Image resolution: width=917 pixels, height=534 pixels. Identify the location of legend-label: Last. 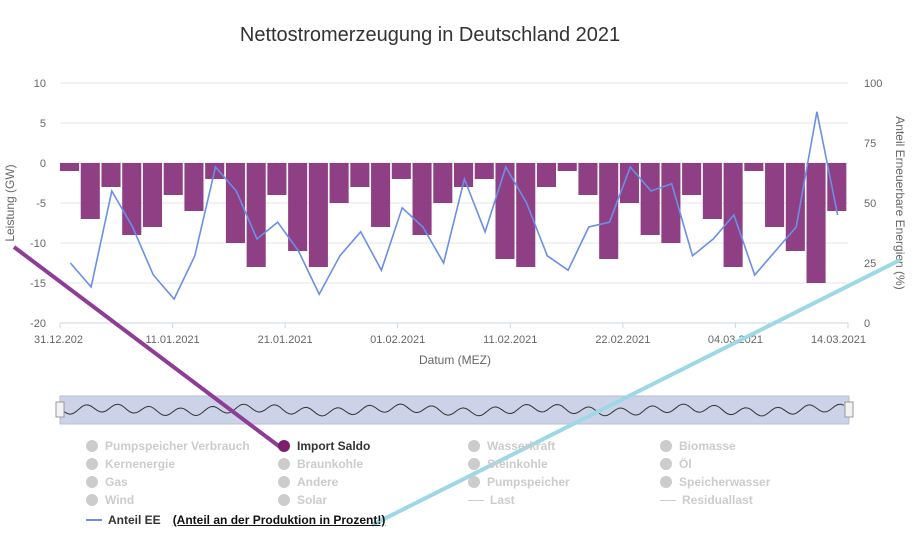
(502, 500).